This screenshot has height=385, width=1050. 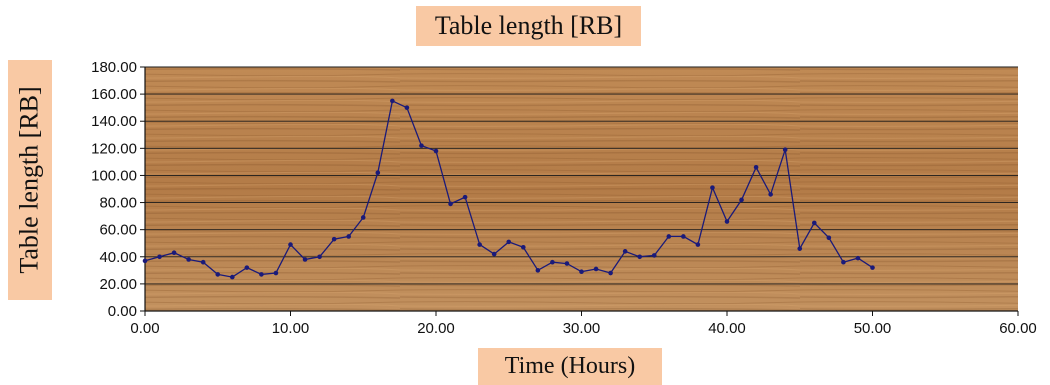 What do you see at coordinates (570, 366) in the screenshot?
I see `x-axis-label: Time (Hours)` at bounding box center [570, 366].